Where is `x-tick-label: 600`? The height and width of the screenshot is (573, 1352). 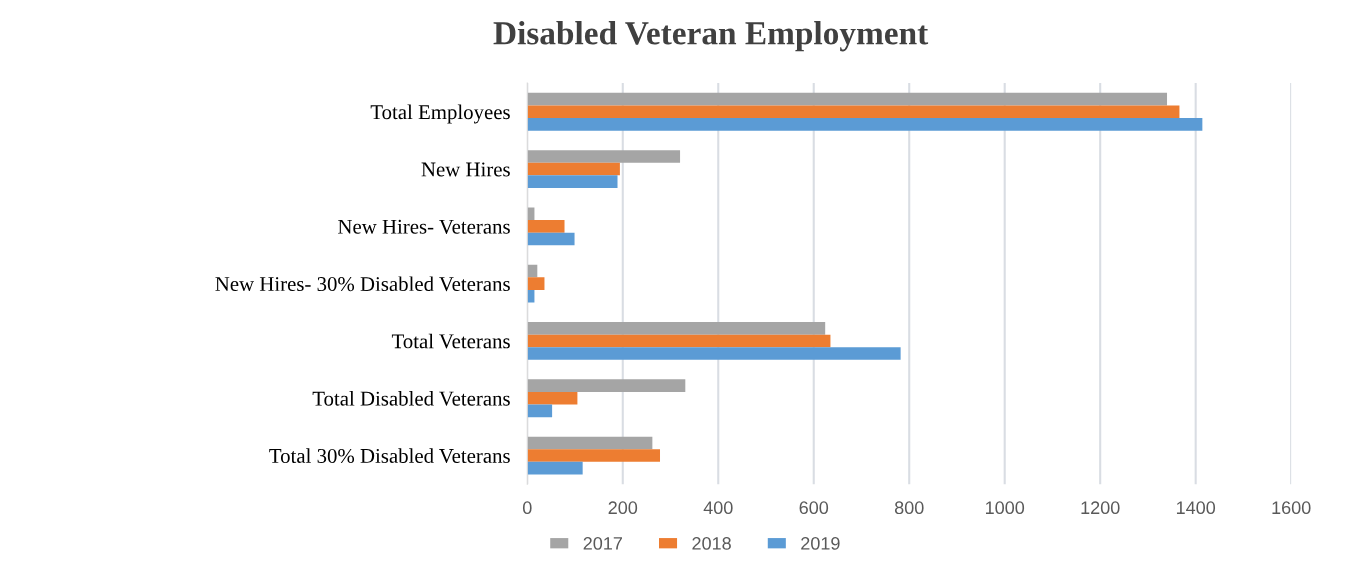 x-tick-label: 600 is located at coordinates (814, 508).